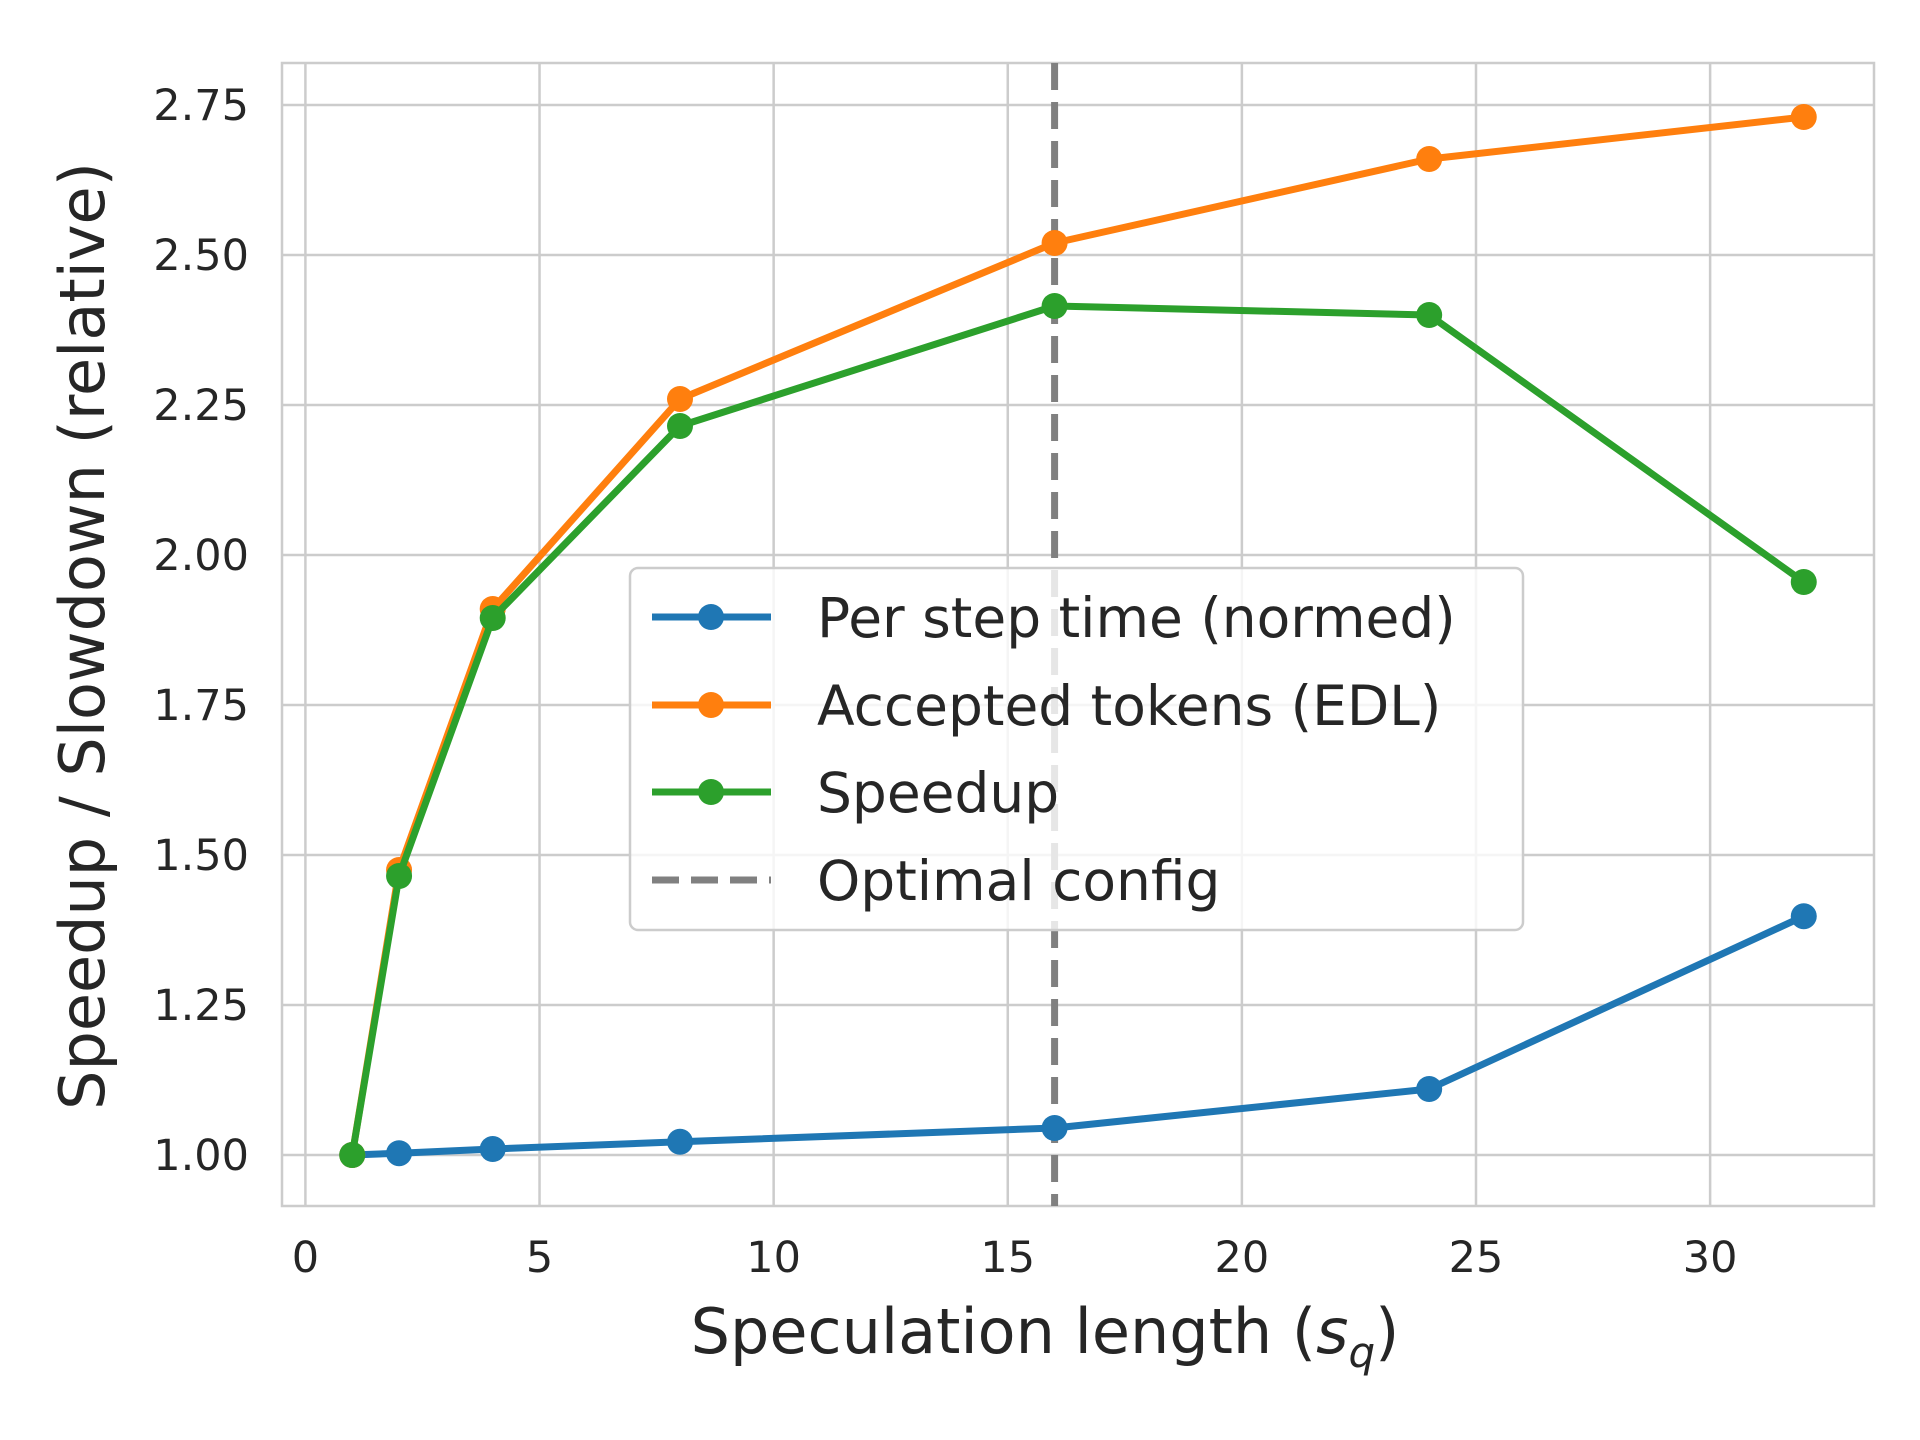 The height and width of the screenshot is (1440, 1920). What do you see at coordinates (1018, 881) in the screenshot?
I see `legend-label: Optimal config` at bounding box center [1018, 881].